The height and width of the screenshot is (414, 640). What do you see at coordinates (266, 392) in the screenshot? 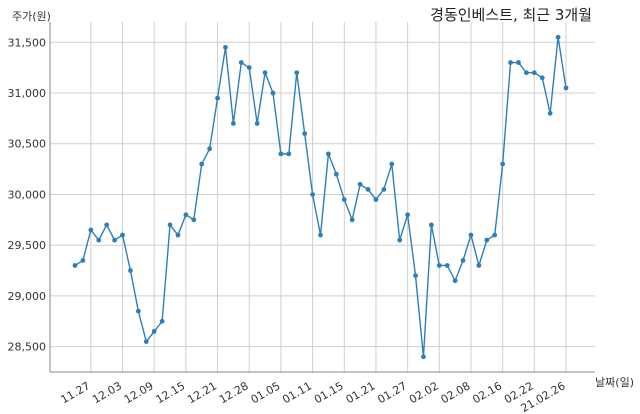
I see `x-tick-label: 01.05` at bounding box center [266, 392].